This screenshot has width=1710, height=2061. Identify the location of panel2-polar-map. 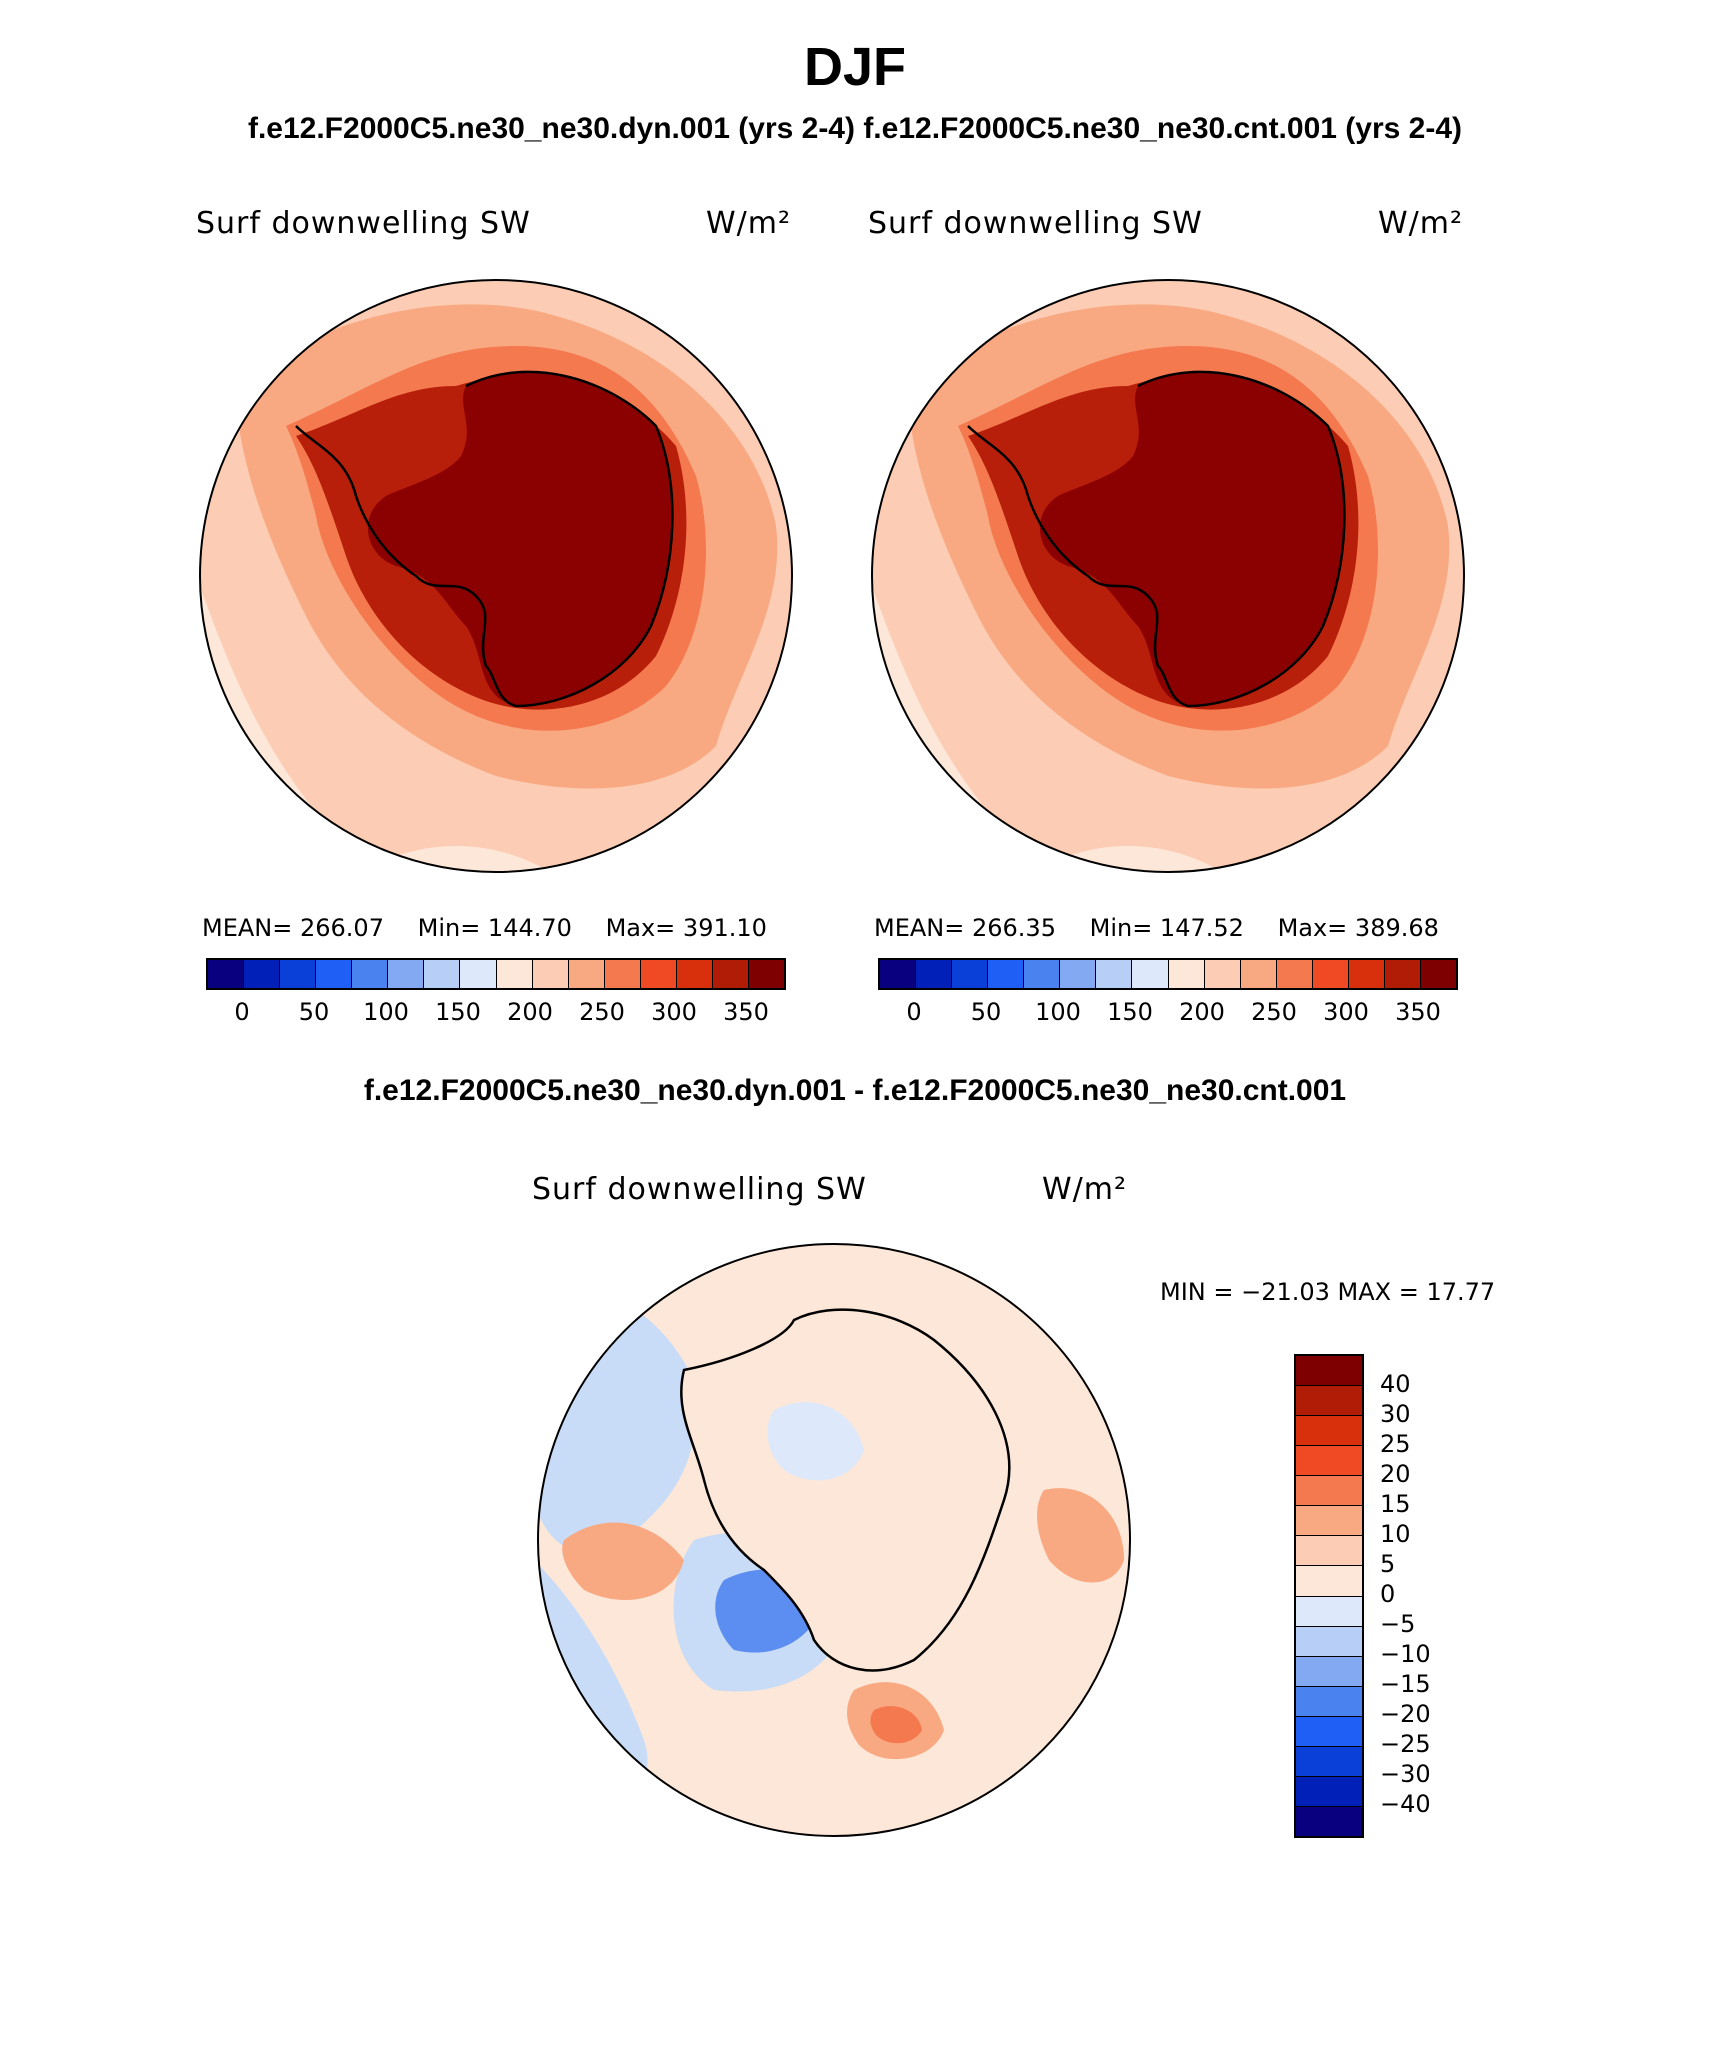
(1168, 576).